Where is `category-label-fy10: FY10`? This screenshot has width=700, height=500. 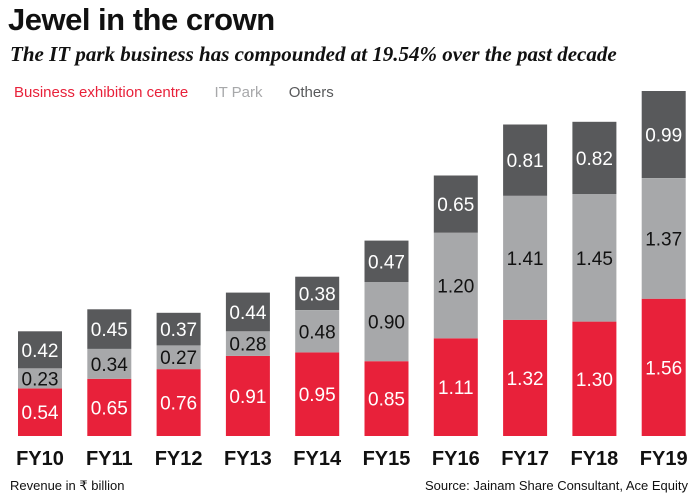
category-label-fy10: FY10 is located at coordinates (40, 459).